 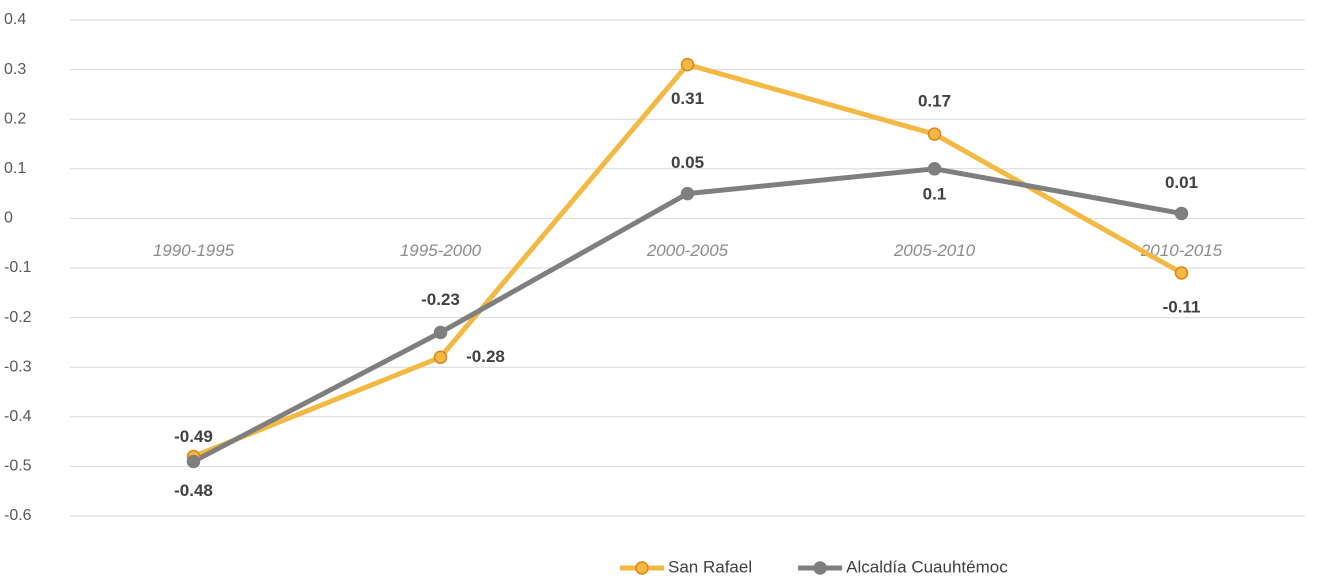 What do you see at coordinates (687, 98) in the screenshot?
I see `data-label: 0.31` at bounding box center [687, 98].